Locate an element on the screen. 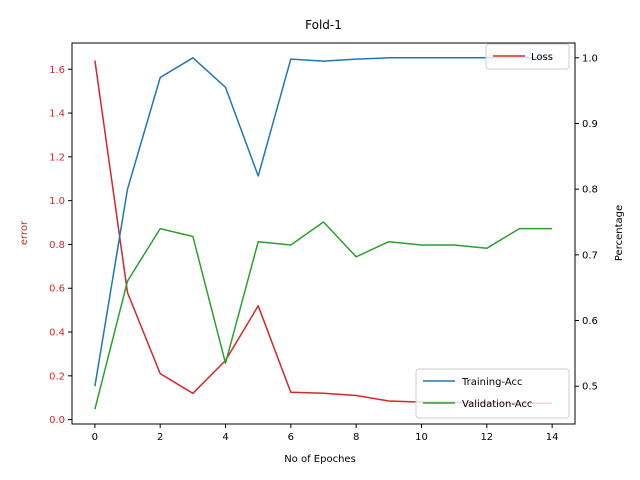 The image size is (640, 480). legend-validation-acc-label: Validation-Acc is located at coordinates (497, 404).